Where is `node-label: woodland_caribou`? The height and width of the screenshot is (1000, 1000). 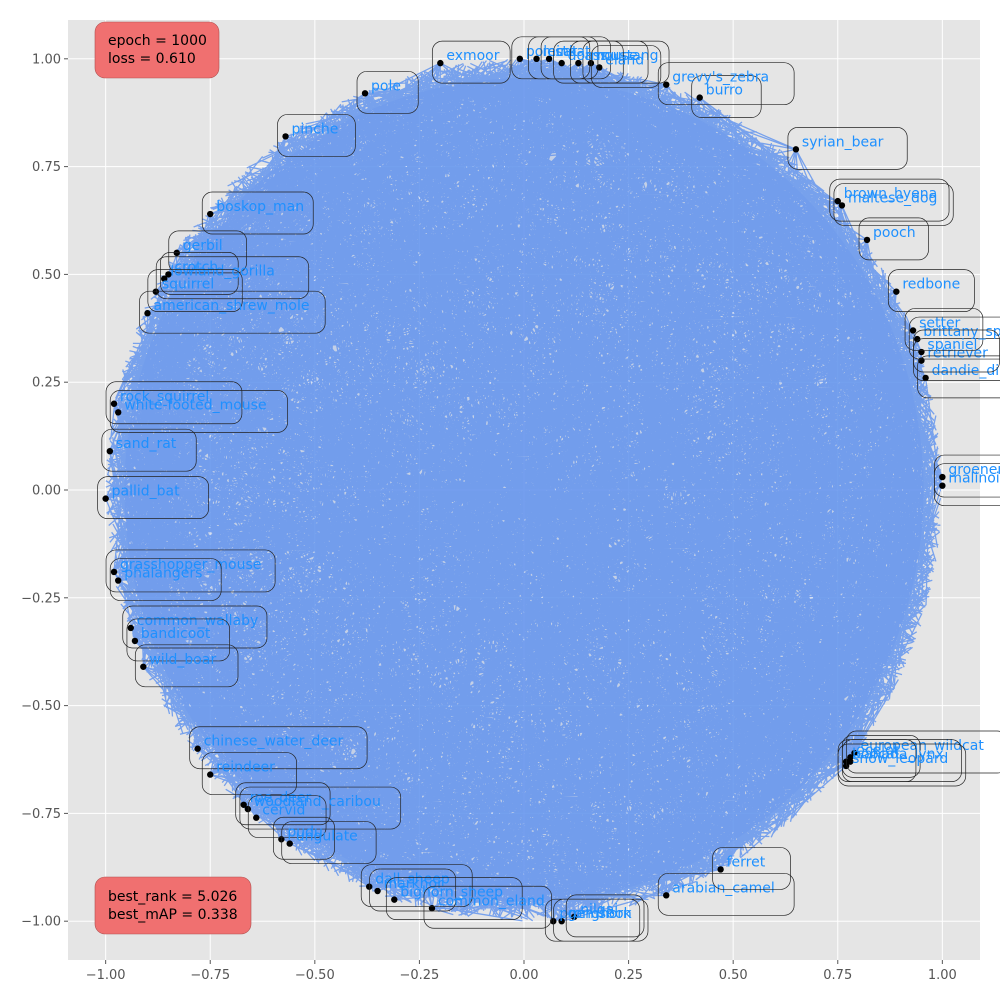
node-label: woodland_caribou is located at coordinates (317, 802).